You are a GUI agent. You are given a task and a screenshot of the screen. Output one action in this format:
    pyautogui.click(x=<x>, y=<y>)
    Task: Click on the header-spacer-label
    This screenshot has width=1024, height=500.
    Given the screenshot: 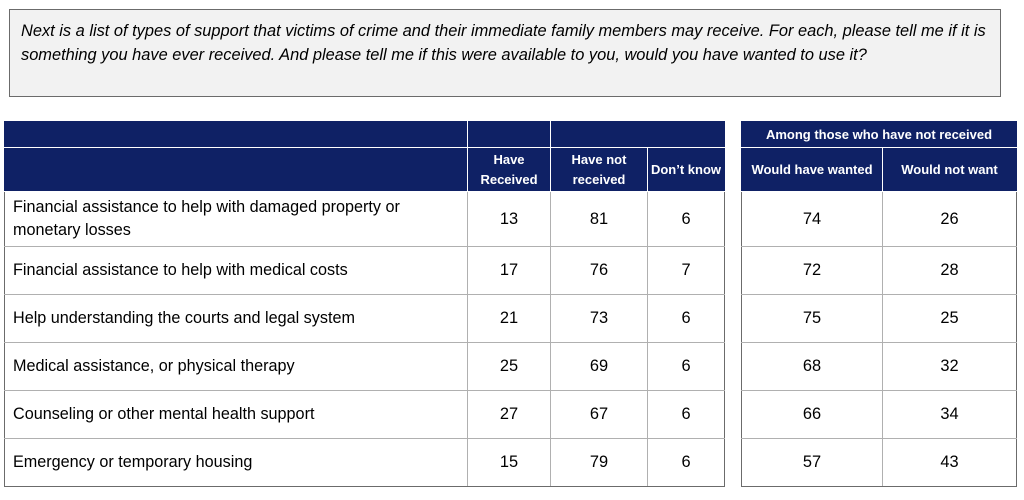 What is the action you would take?
    pyautogui.click(x=236, y=134)
    